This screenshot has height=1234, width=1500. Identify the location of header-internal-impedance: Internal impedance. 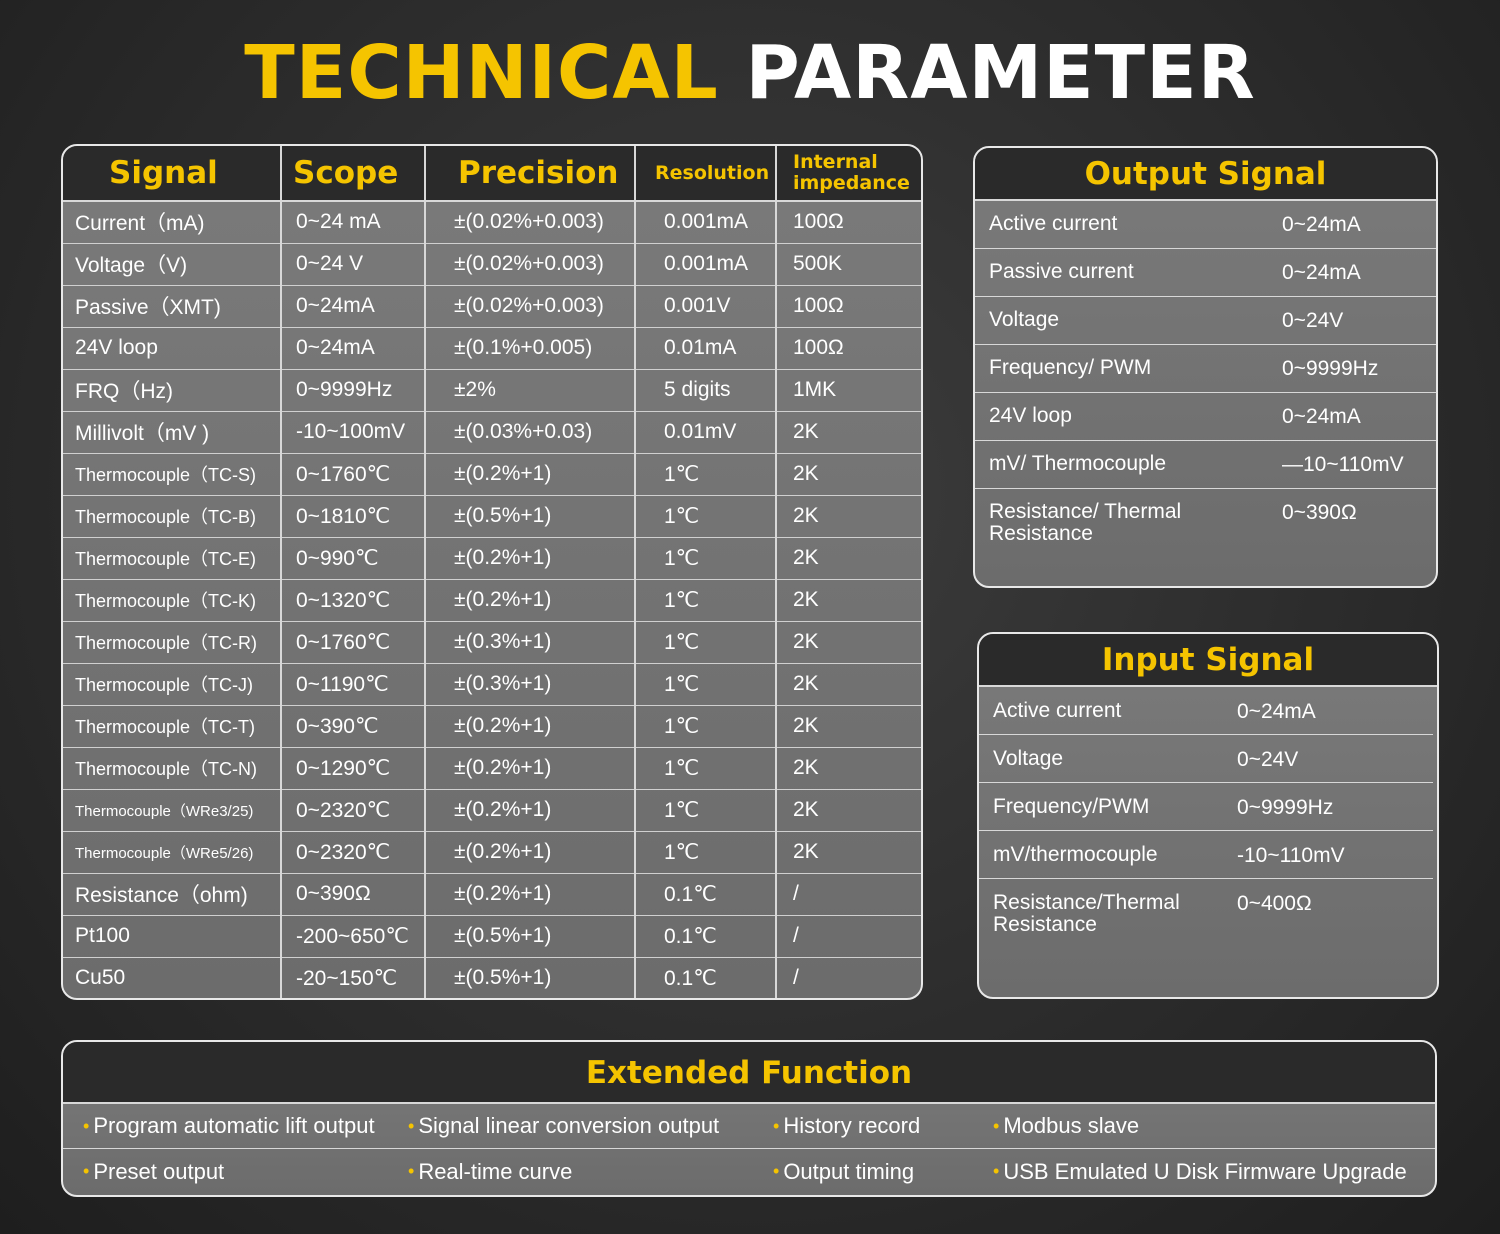
(848, 174).